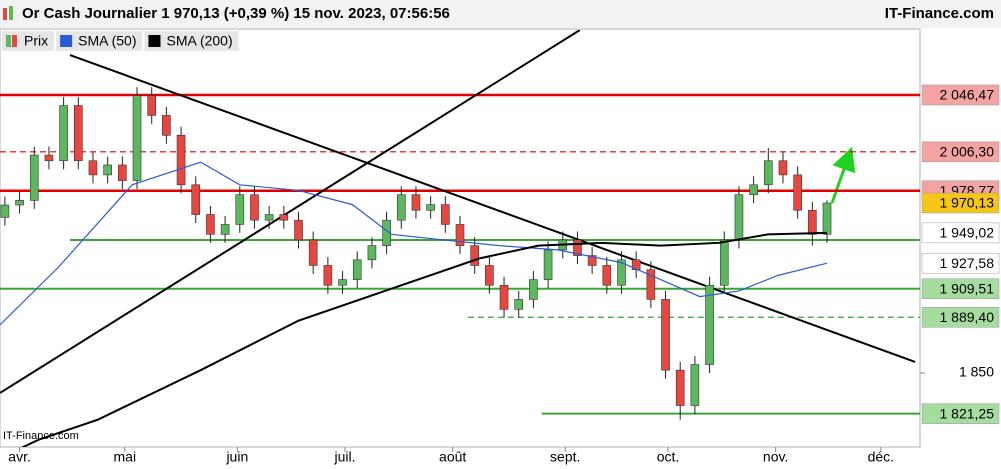 The image size is (1001, 469). I want to click on arrow, so click(843, 175).